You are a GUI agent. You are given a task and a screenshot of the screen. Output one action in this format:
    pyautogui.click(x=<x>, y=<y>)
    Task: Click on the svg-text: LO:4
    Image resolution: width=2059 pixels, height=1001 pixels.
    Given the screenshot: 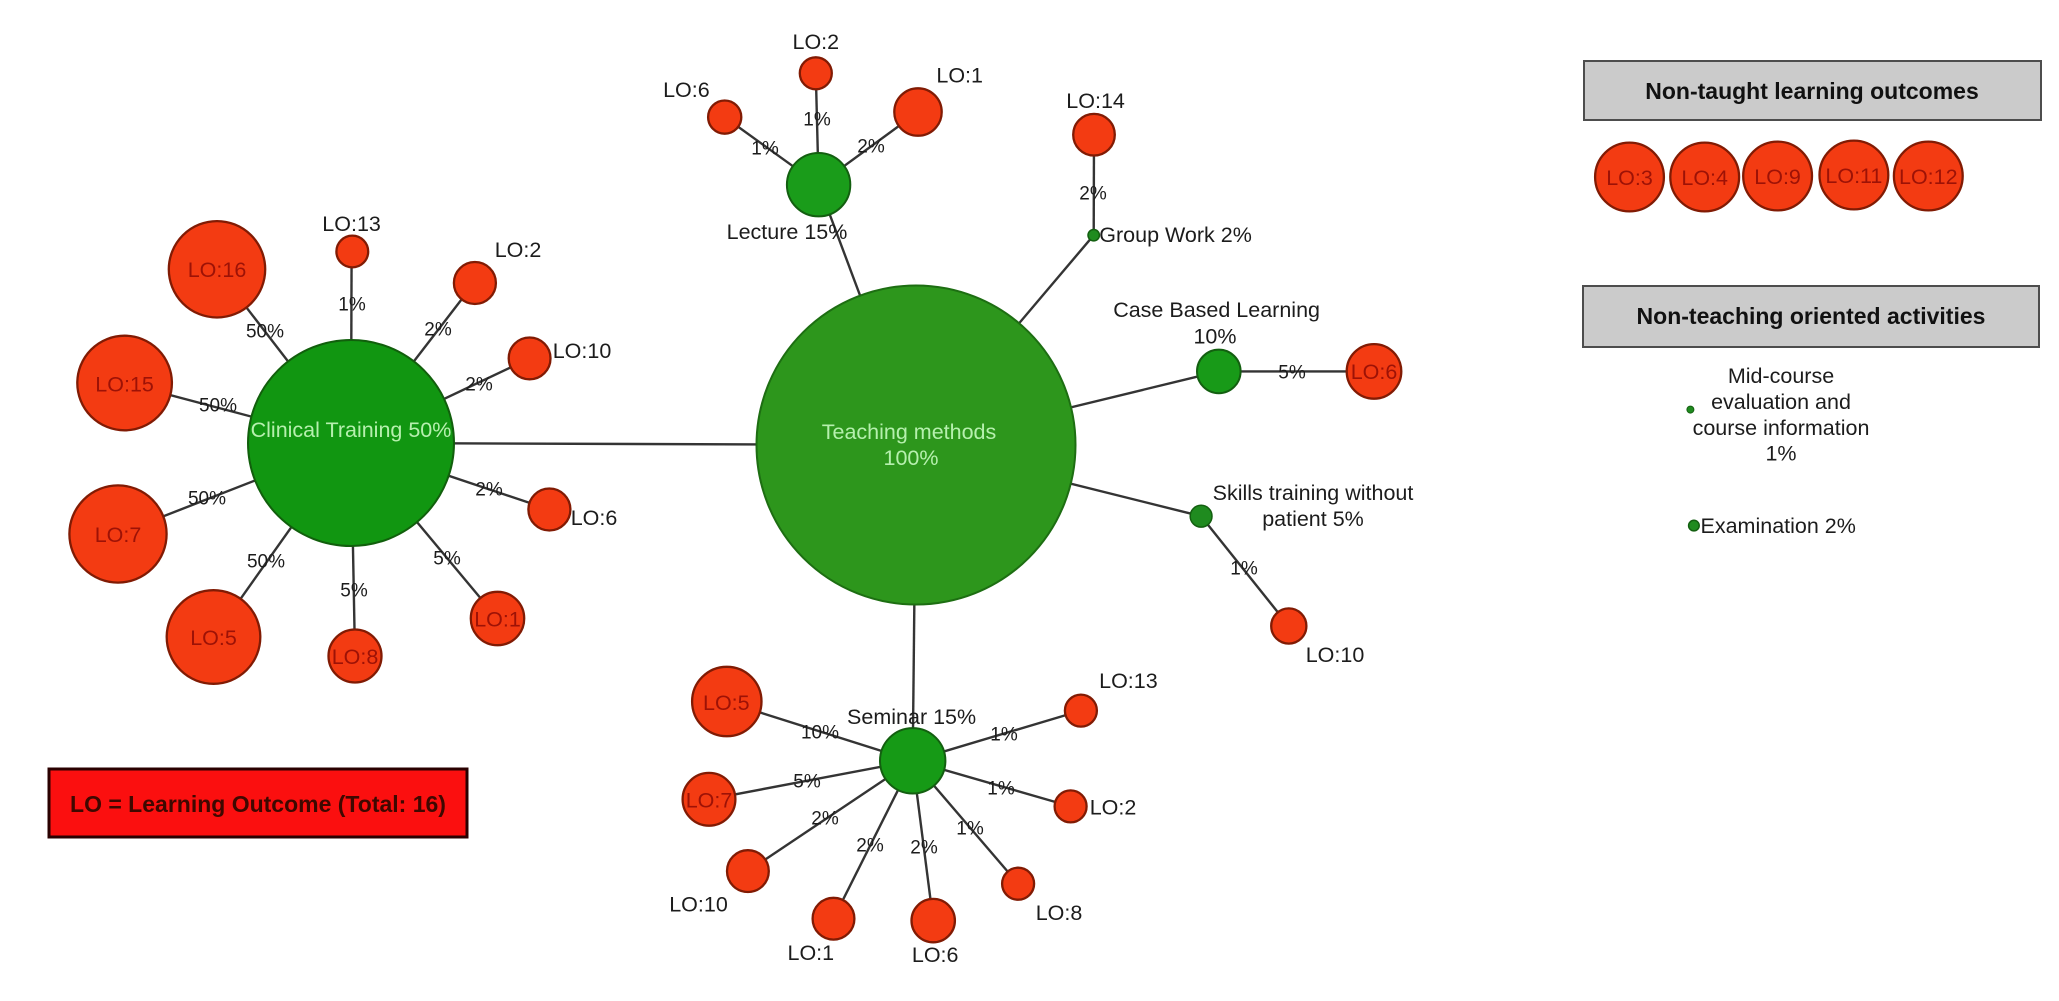 What is the action you would take?
    pyautogui.click(x=1704, y=178)
    